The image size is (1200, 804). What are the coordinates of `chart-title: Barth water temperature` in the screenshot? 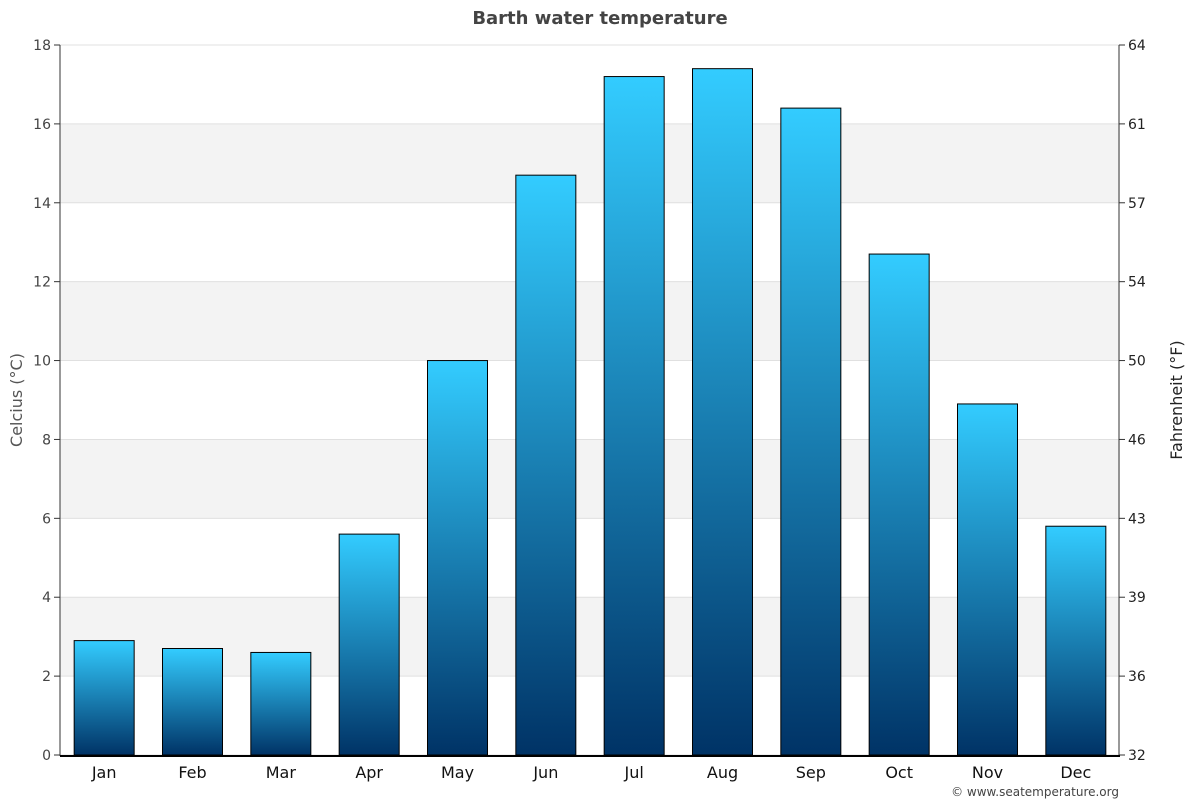 It's located at (599, 18).